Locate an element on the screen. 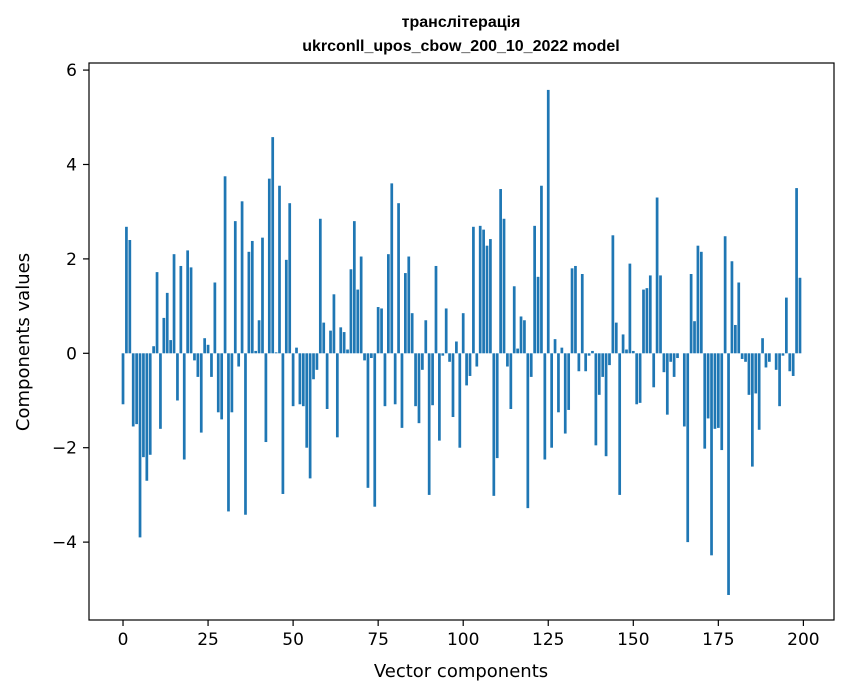  x-tick-label: 75 is located at coordinates (378, 640).